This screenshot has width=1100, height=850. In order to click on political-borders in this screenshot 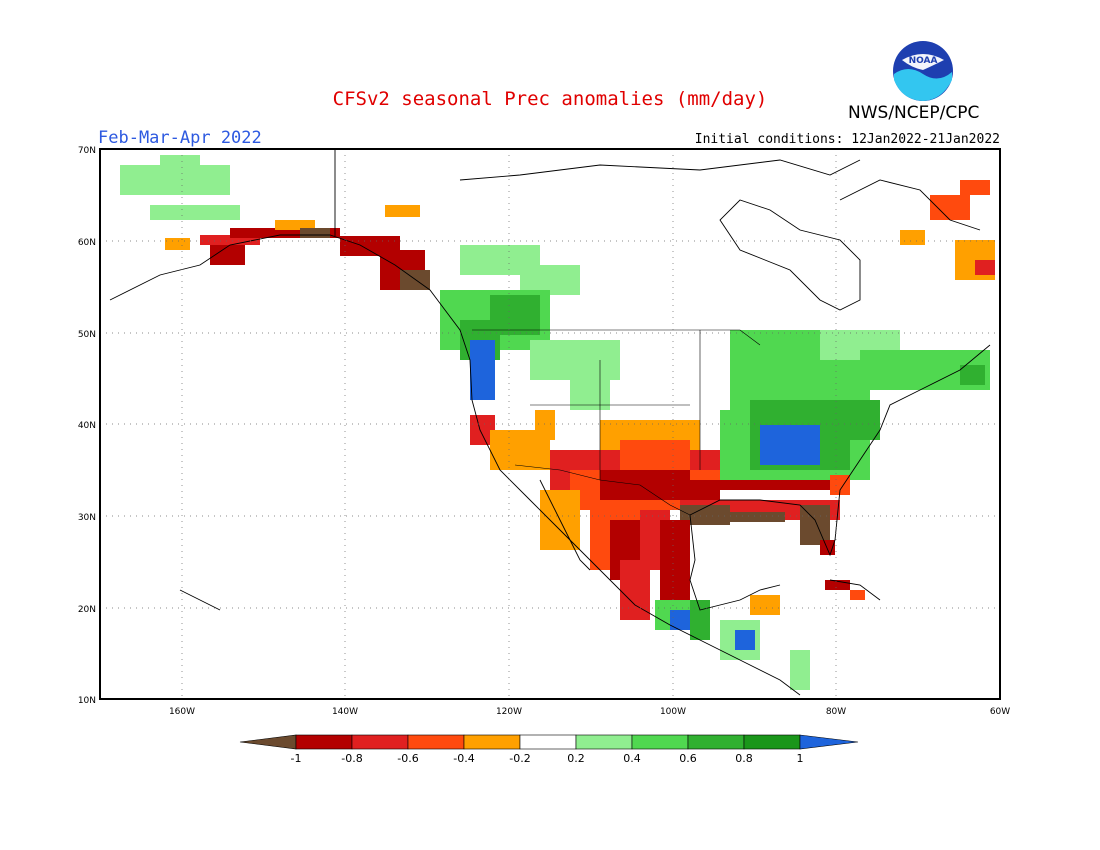, I will do `click(616, 422)`.